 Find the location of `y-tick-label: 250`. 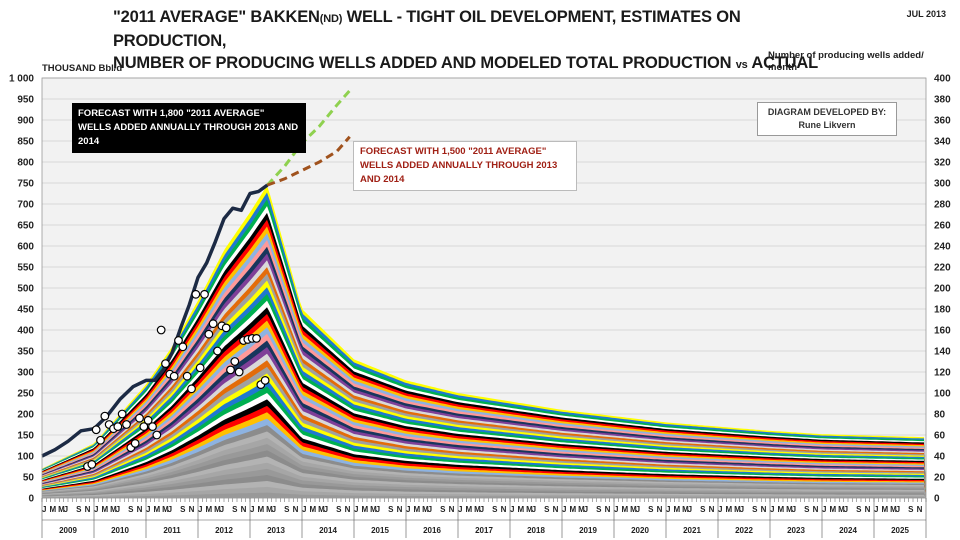

y-tick-label: 250 is located at coordinates (25, 394).